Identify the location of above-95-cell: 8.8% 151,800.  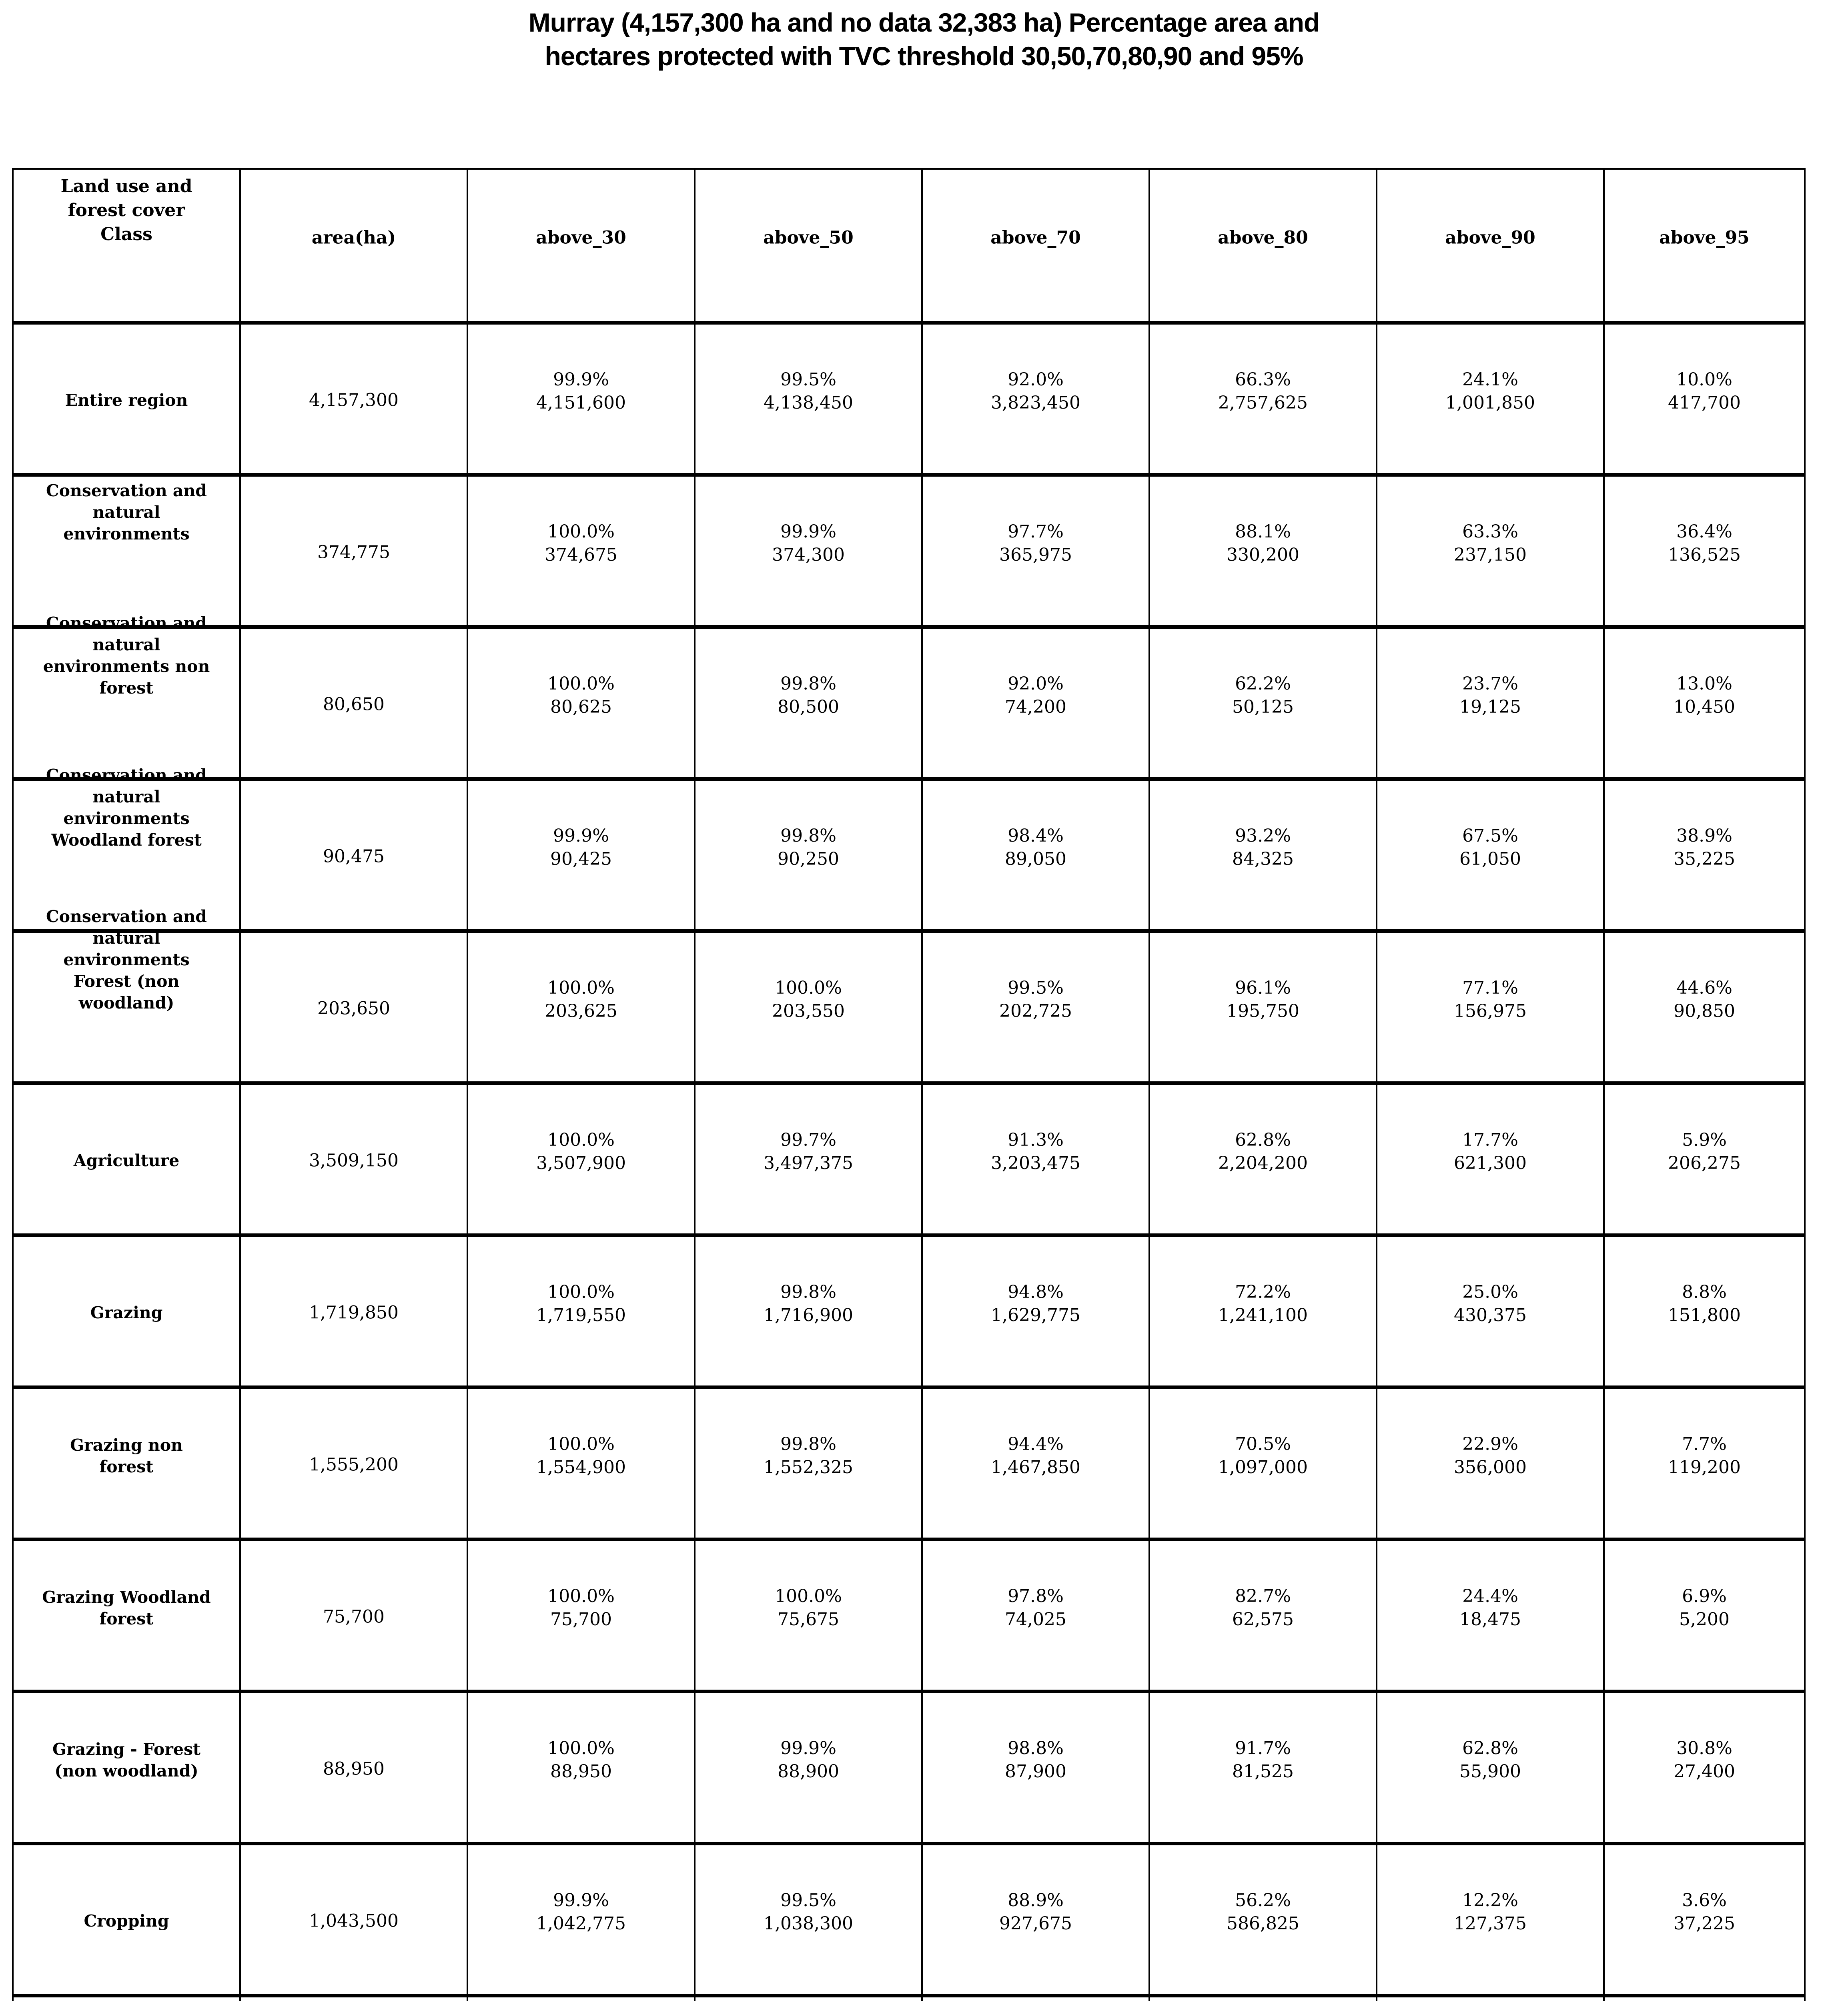
(1703, 1311).